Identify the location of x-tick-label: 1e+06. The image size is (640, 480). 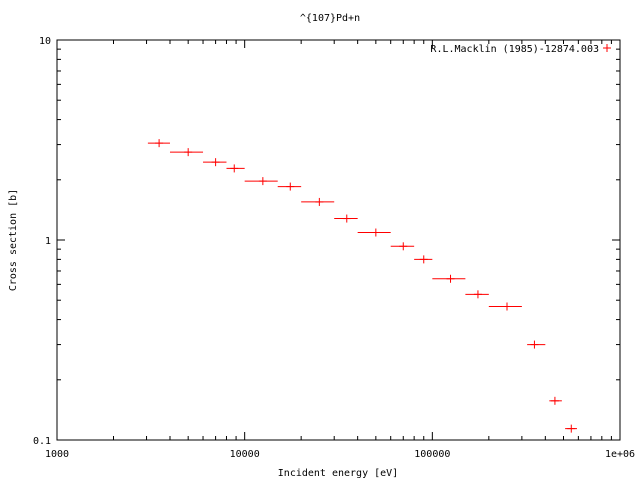
(620, 454).